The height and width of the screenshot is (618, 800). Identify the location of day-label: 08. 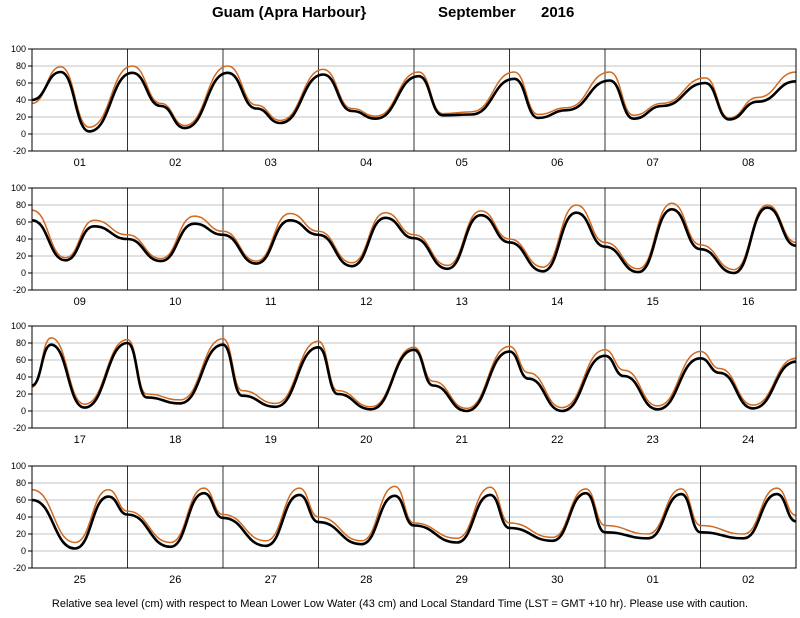
(748, 163).